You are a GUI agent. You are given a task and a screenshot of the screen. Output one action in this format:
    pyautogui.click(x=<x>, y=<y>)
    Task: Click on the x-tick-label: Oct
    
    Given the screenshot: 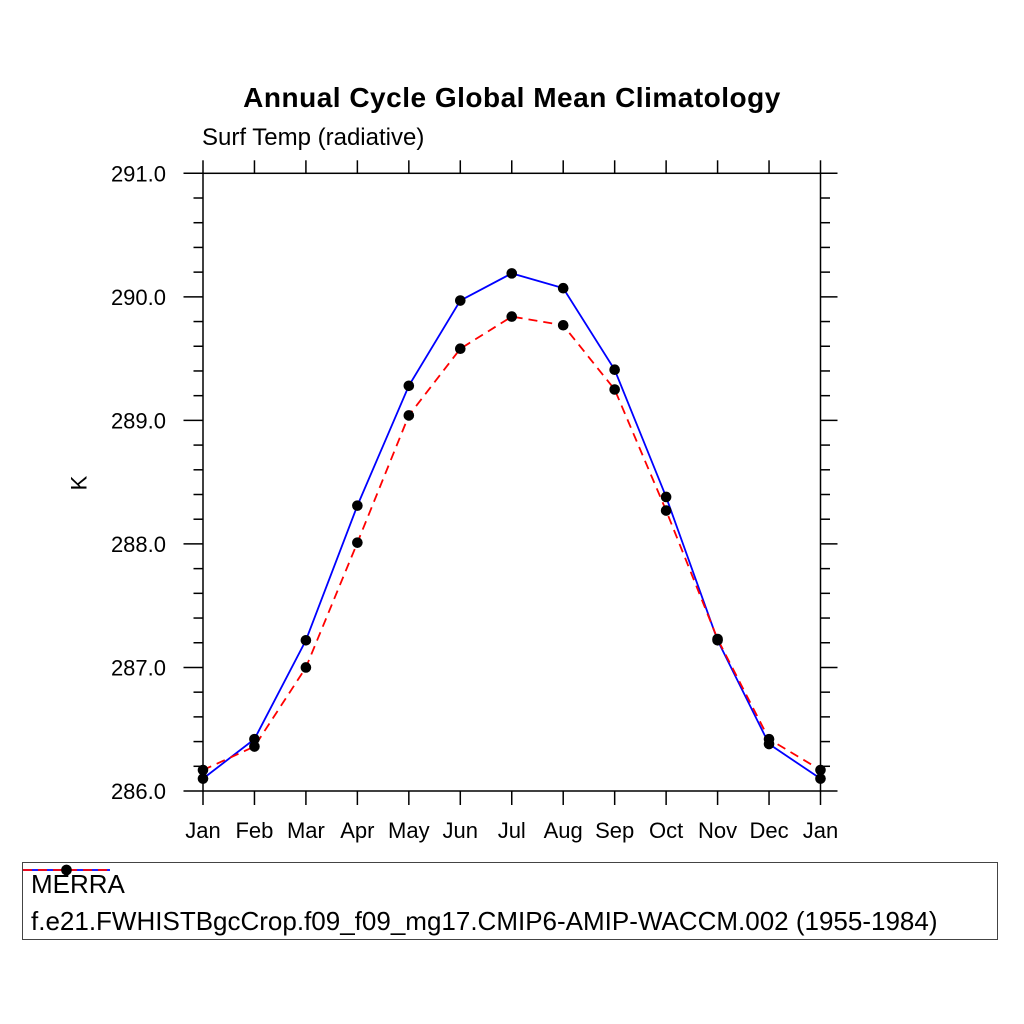 What is the action you would take?
    pyautogui.click(x=666, y=830)
    